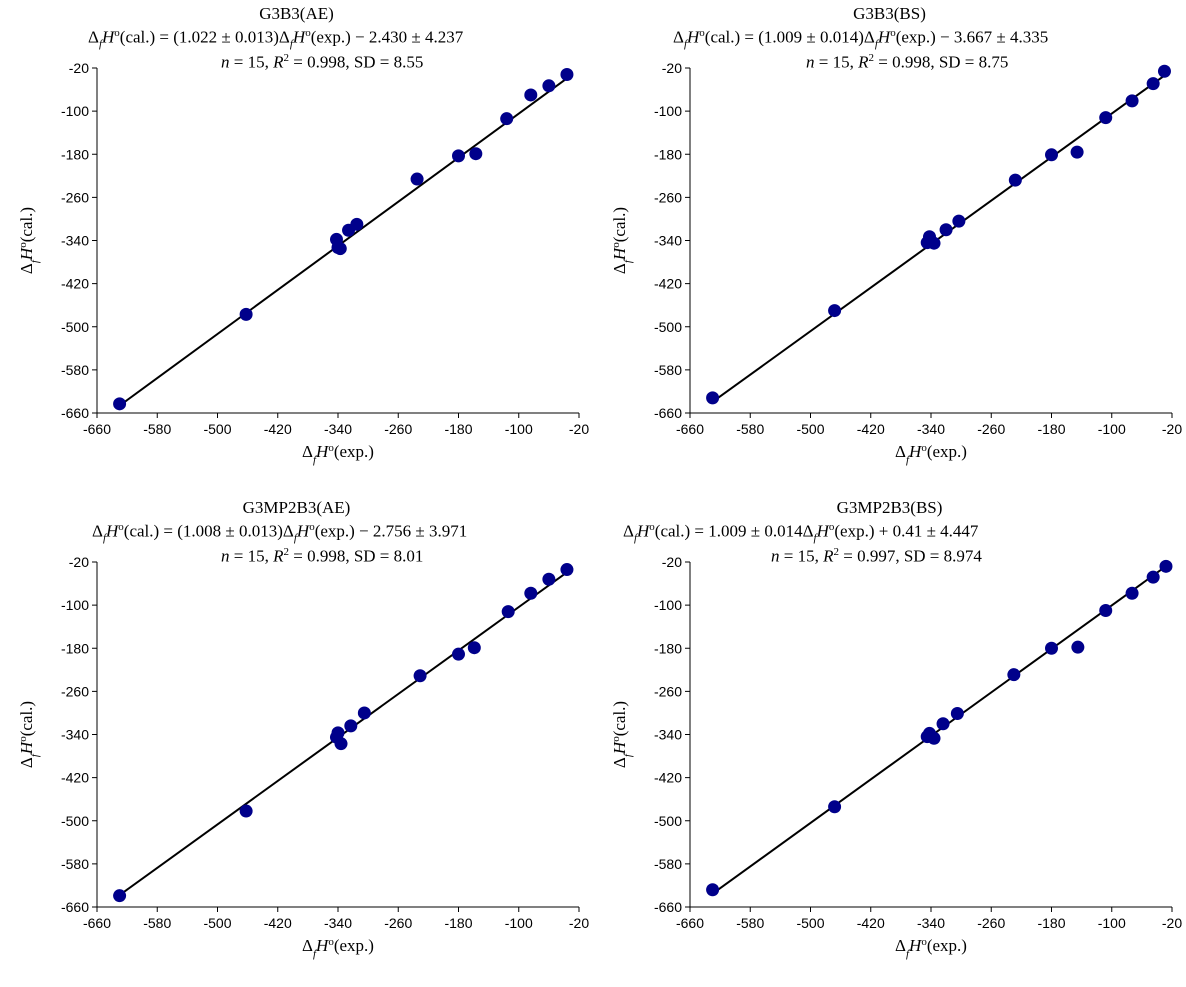 This screenshot has height=987, width=1186. I want to click on chart-title: G3B3(AE), so click(296, 13).